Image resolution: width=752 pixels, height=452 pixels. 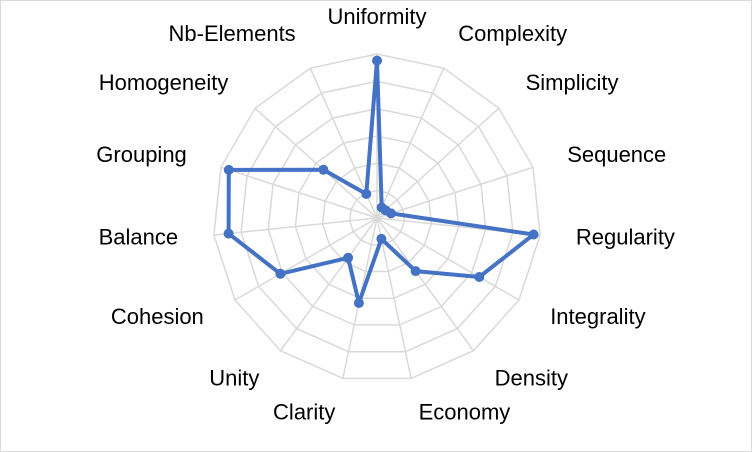 What do you see at coordinates (358, 303) in the screenshot?
I see `data-point-clarity` at bounding box center [358, 303].